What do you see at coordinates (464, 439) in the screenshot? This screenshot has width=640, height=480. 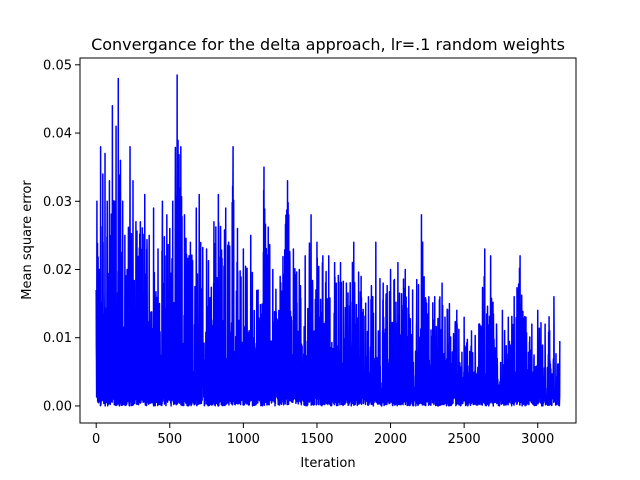 I see `x-tick-label: 2500` at bounding box center [464, 439].